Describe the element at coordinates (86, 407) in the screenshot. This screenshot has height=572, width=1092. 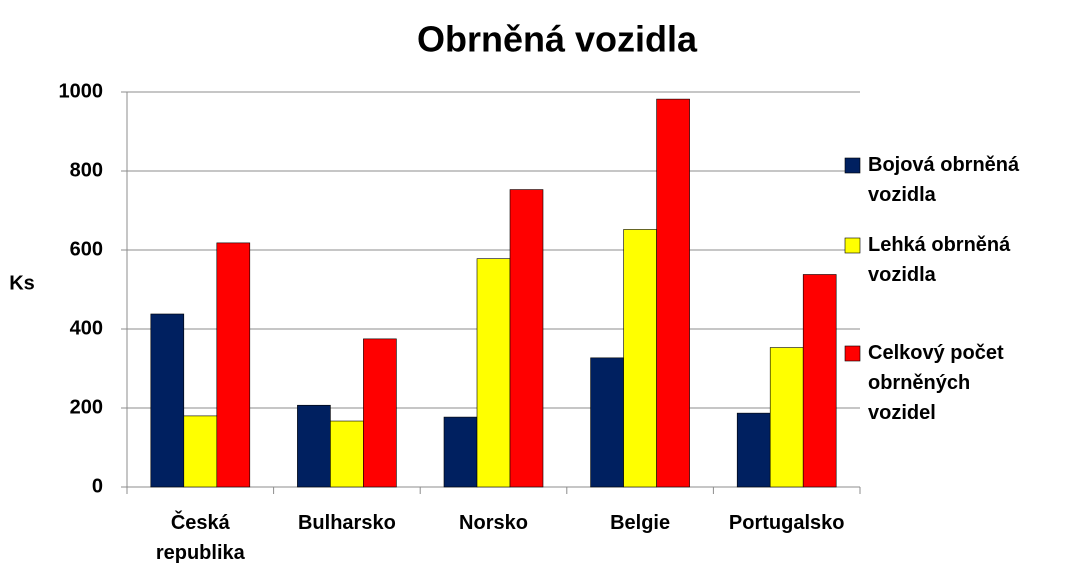
I see `y-tick-label: 200` at that location.